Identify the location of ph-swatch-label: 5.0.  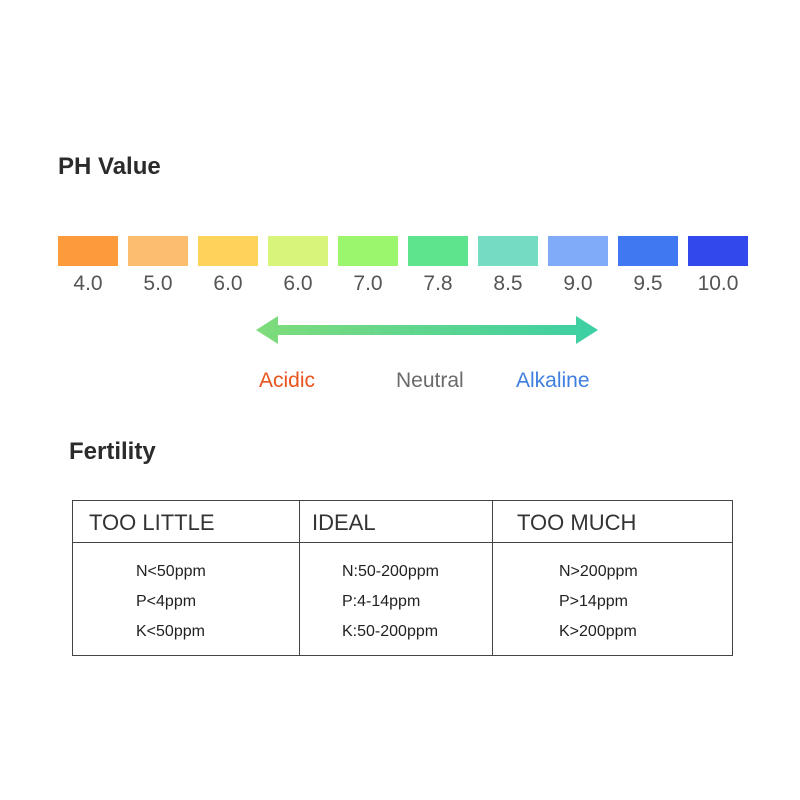
(158, 283).